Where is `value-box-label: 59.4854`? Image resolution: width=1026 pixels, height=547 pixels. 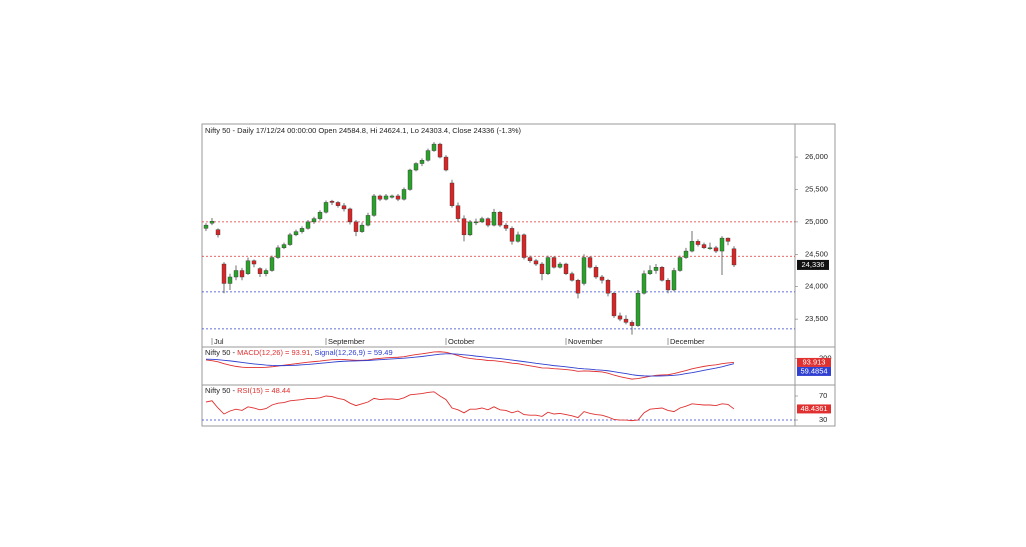
value-box-label: 59.4854 is located at coordinates (813, 370).